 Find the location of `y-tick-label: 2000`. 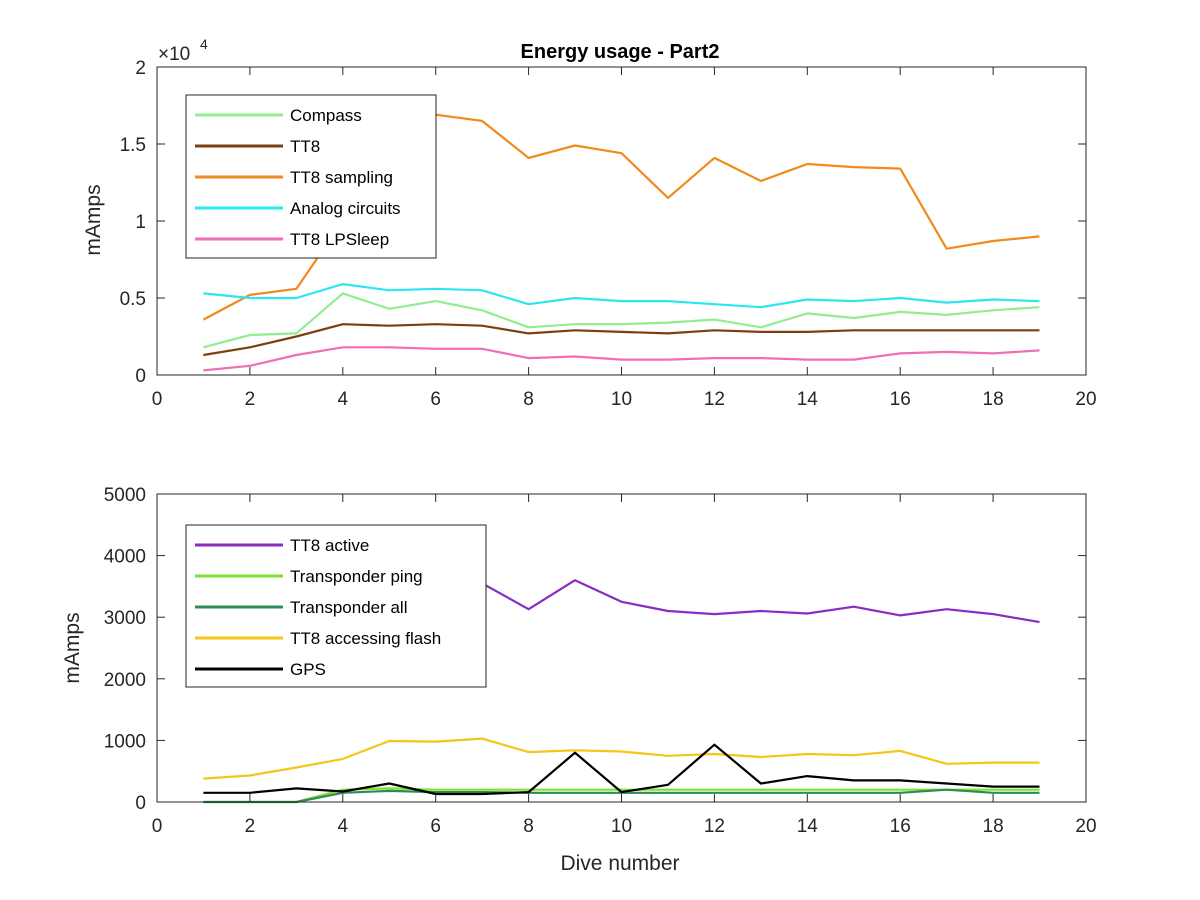

y-tick-label: 2000 is located at coordinates (125, 680).